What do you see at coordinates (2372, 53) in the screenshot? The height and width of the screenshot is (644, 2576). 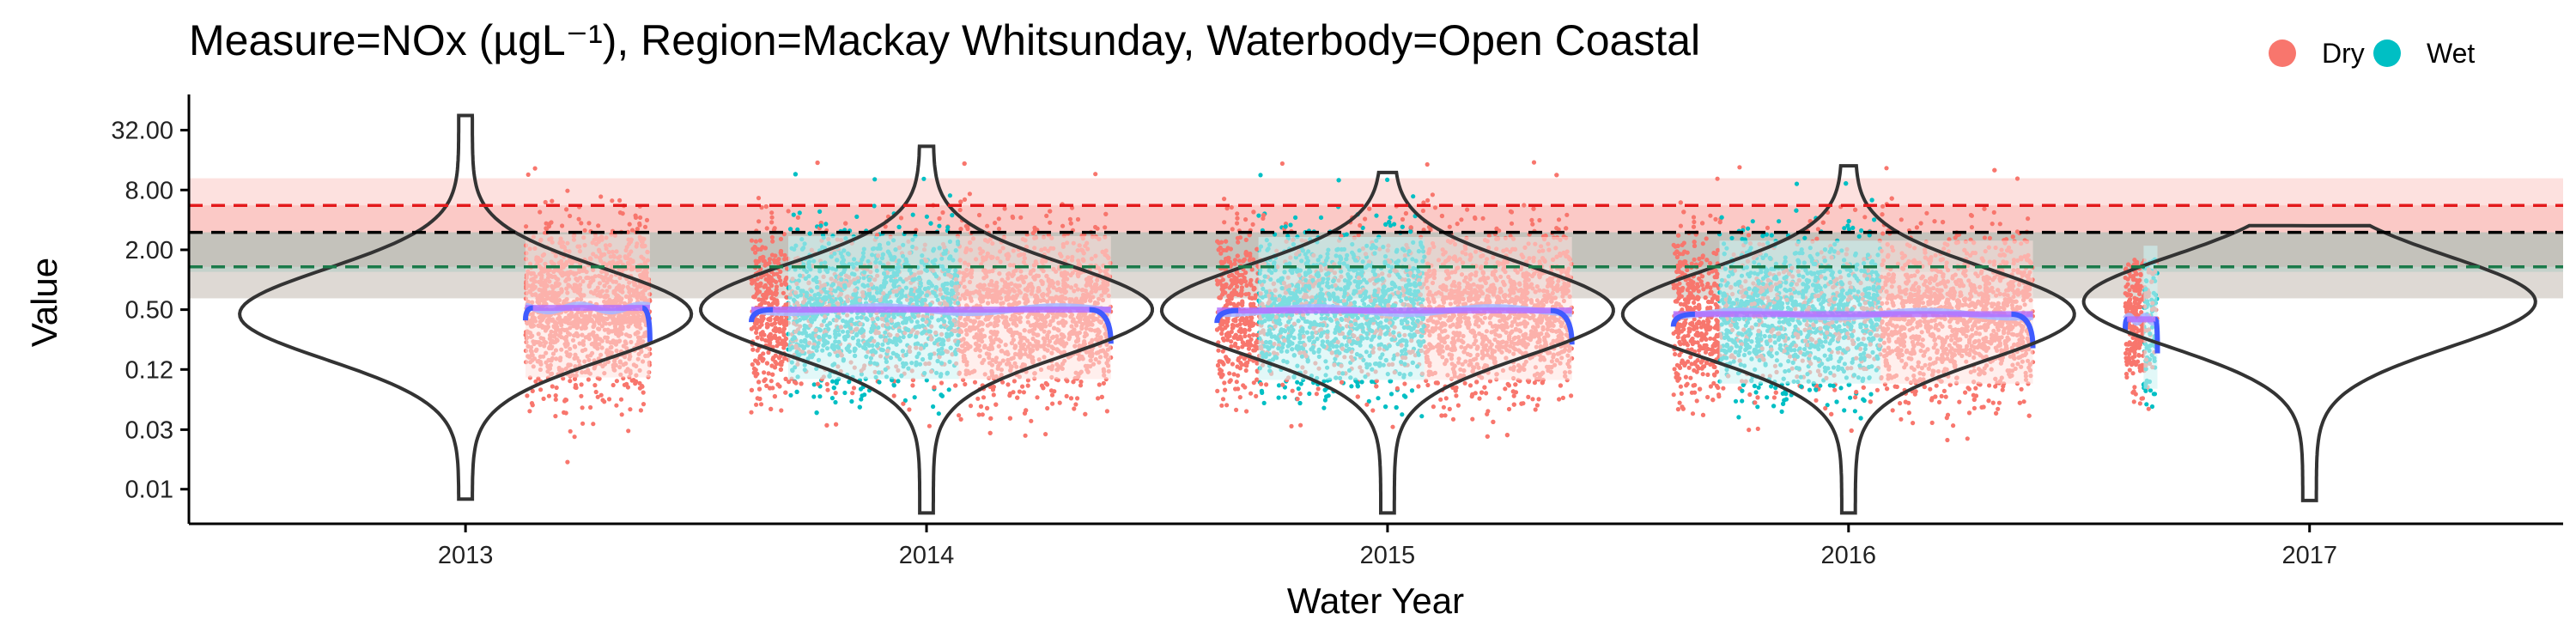 I see `legend: Dry Wet` at bounding box center [2372, 53].